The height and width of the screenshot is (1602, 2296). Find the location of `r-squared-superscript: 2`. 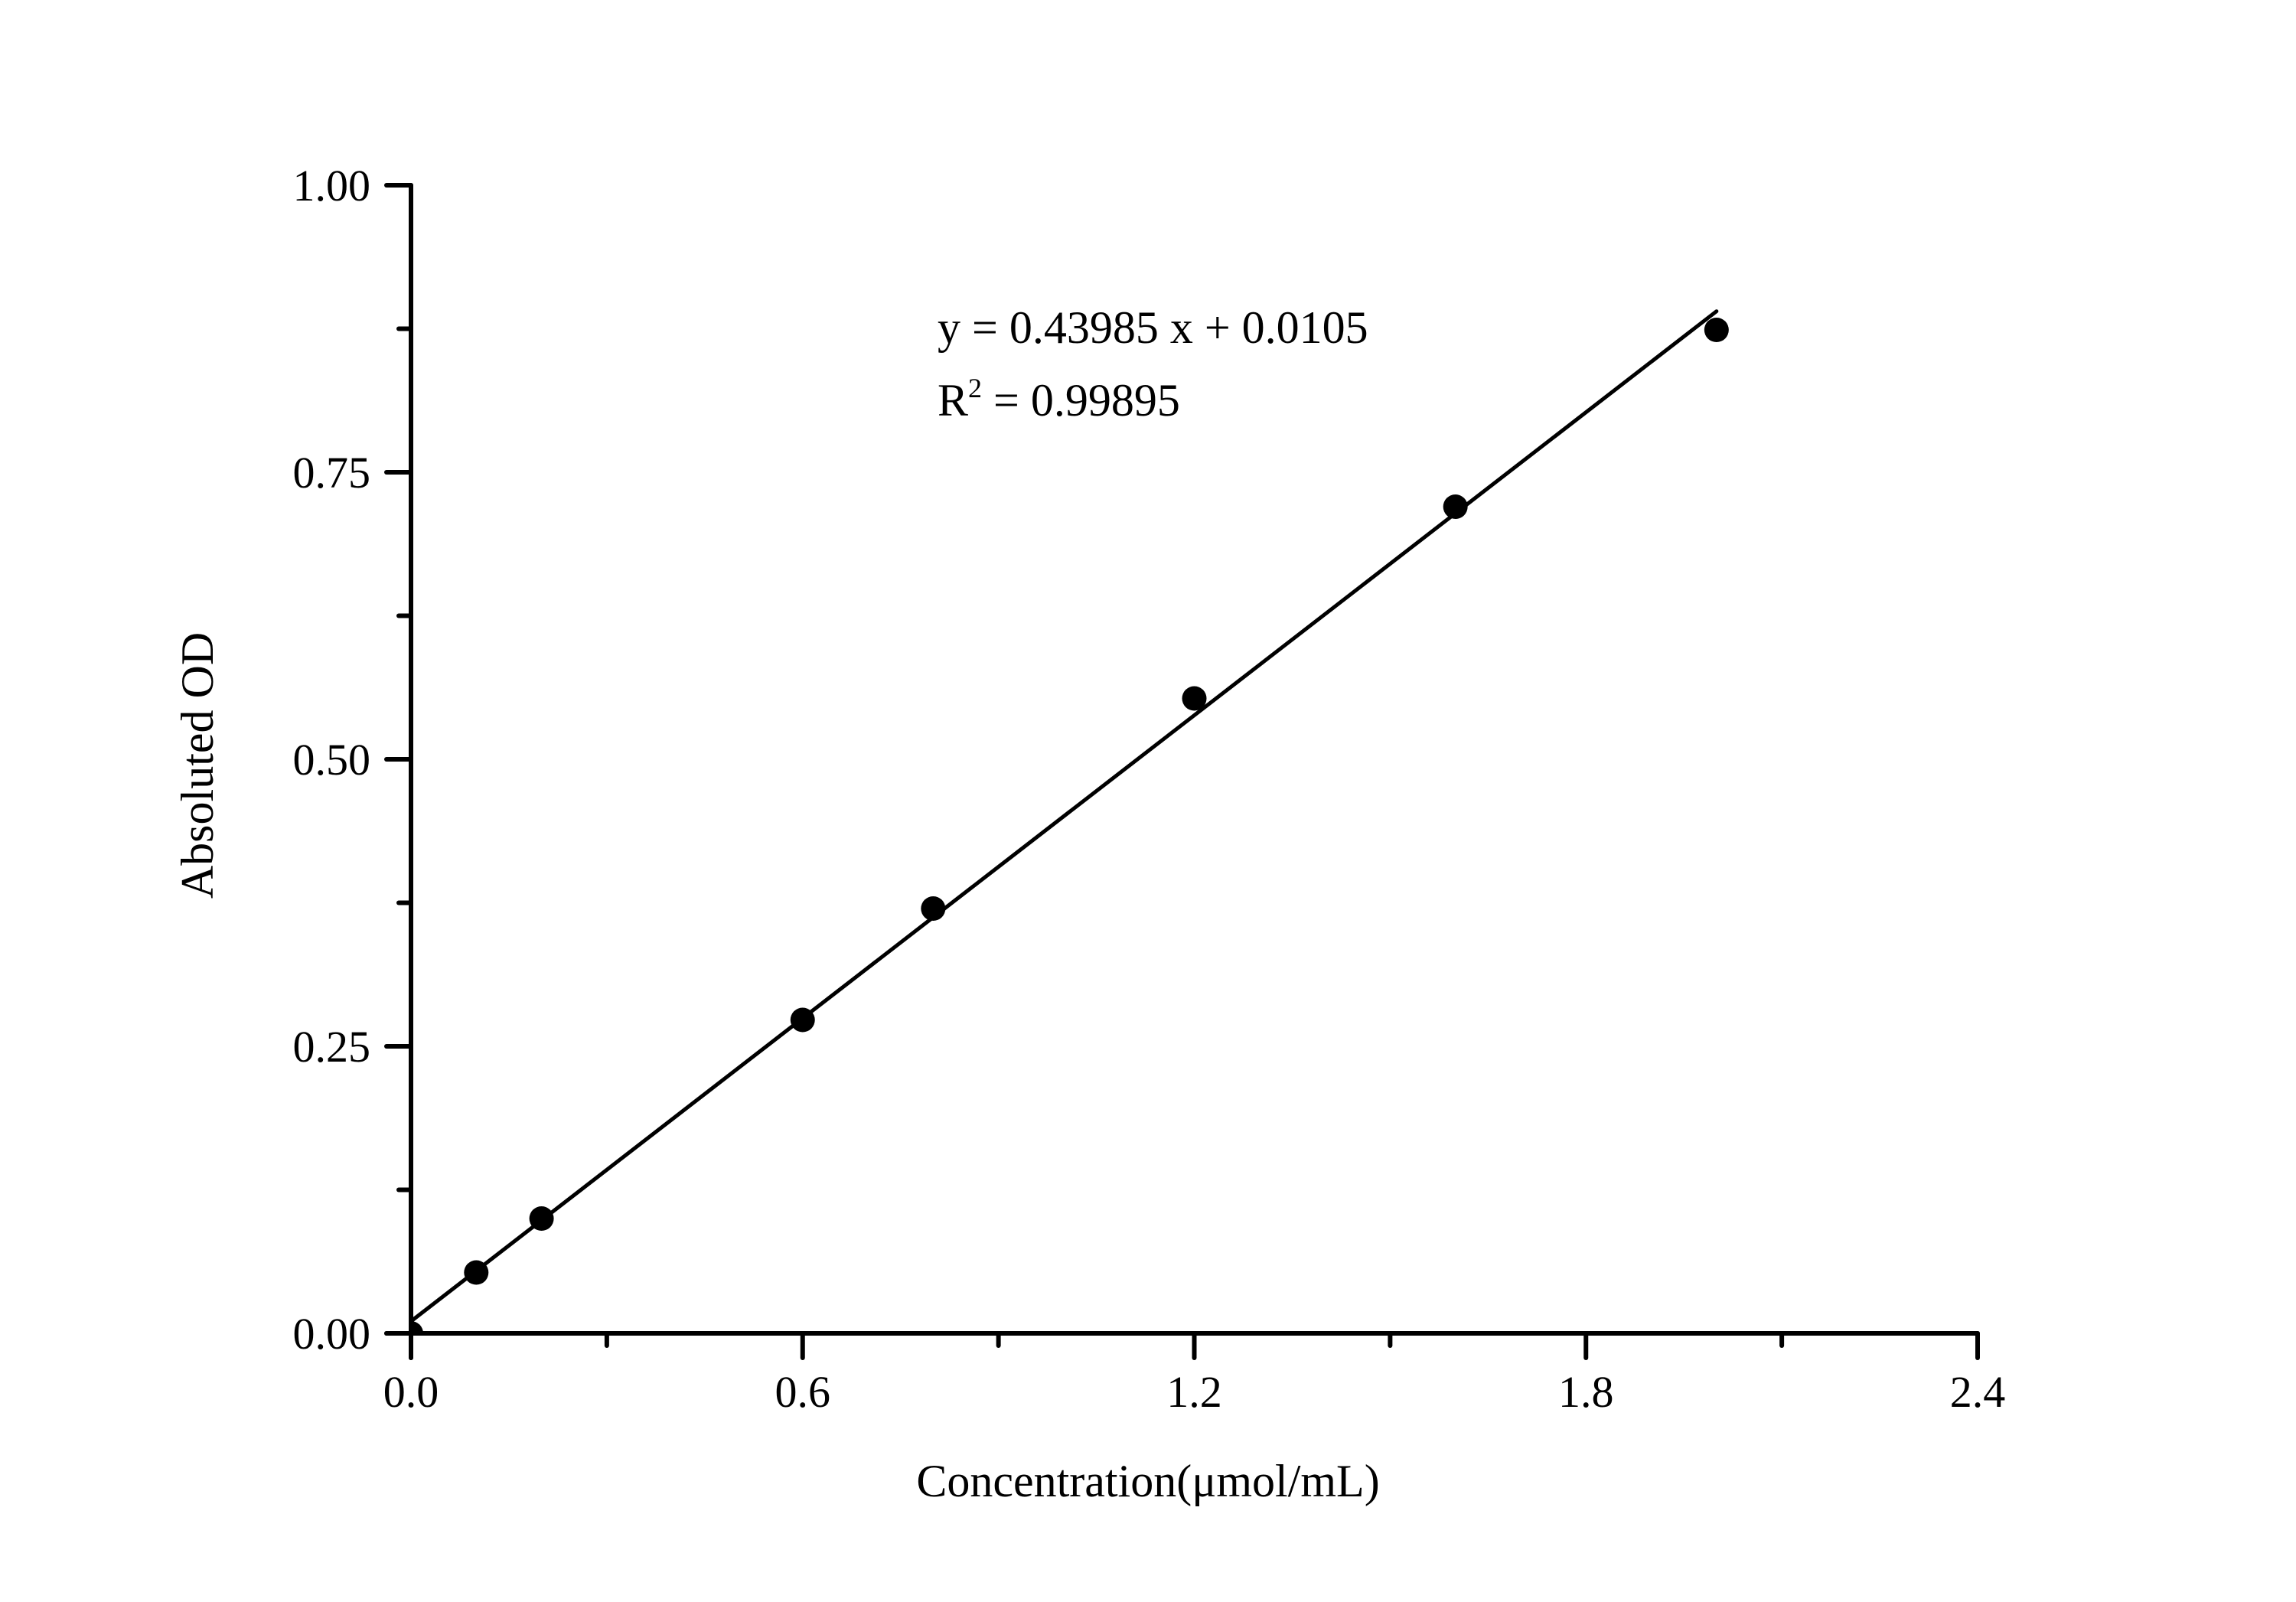

r-squared-superscript: 2 is located at coordinates (975, 388).